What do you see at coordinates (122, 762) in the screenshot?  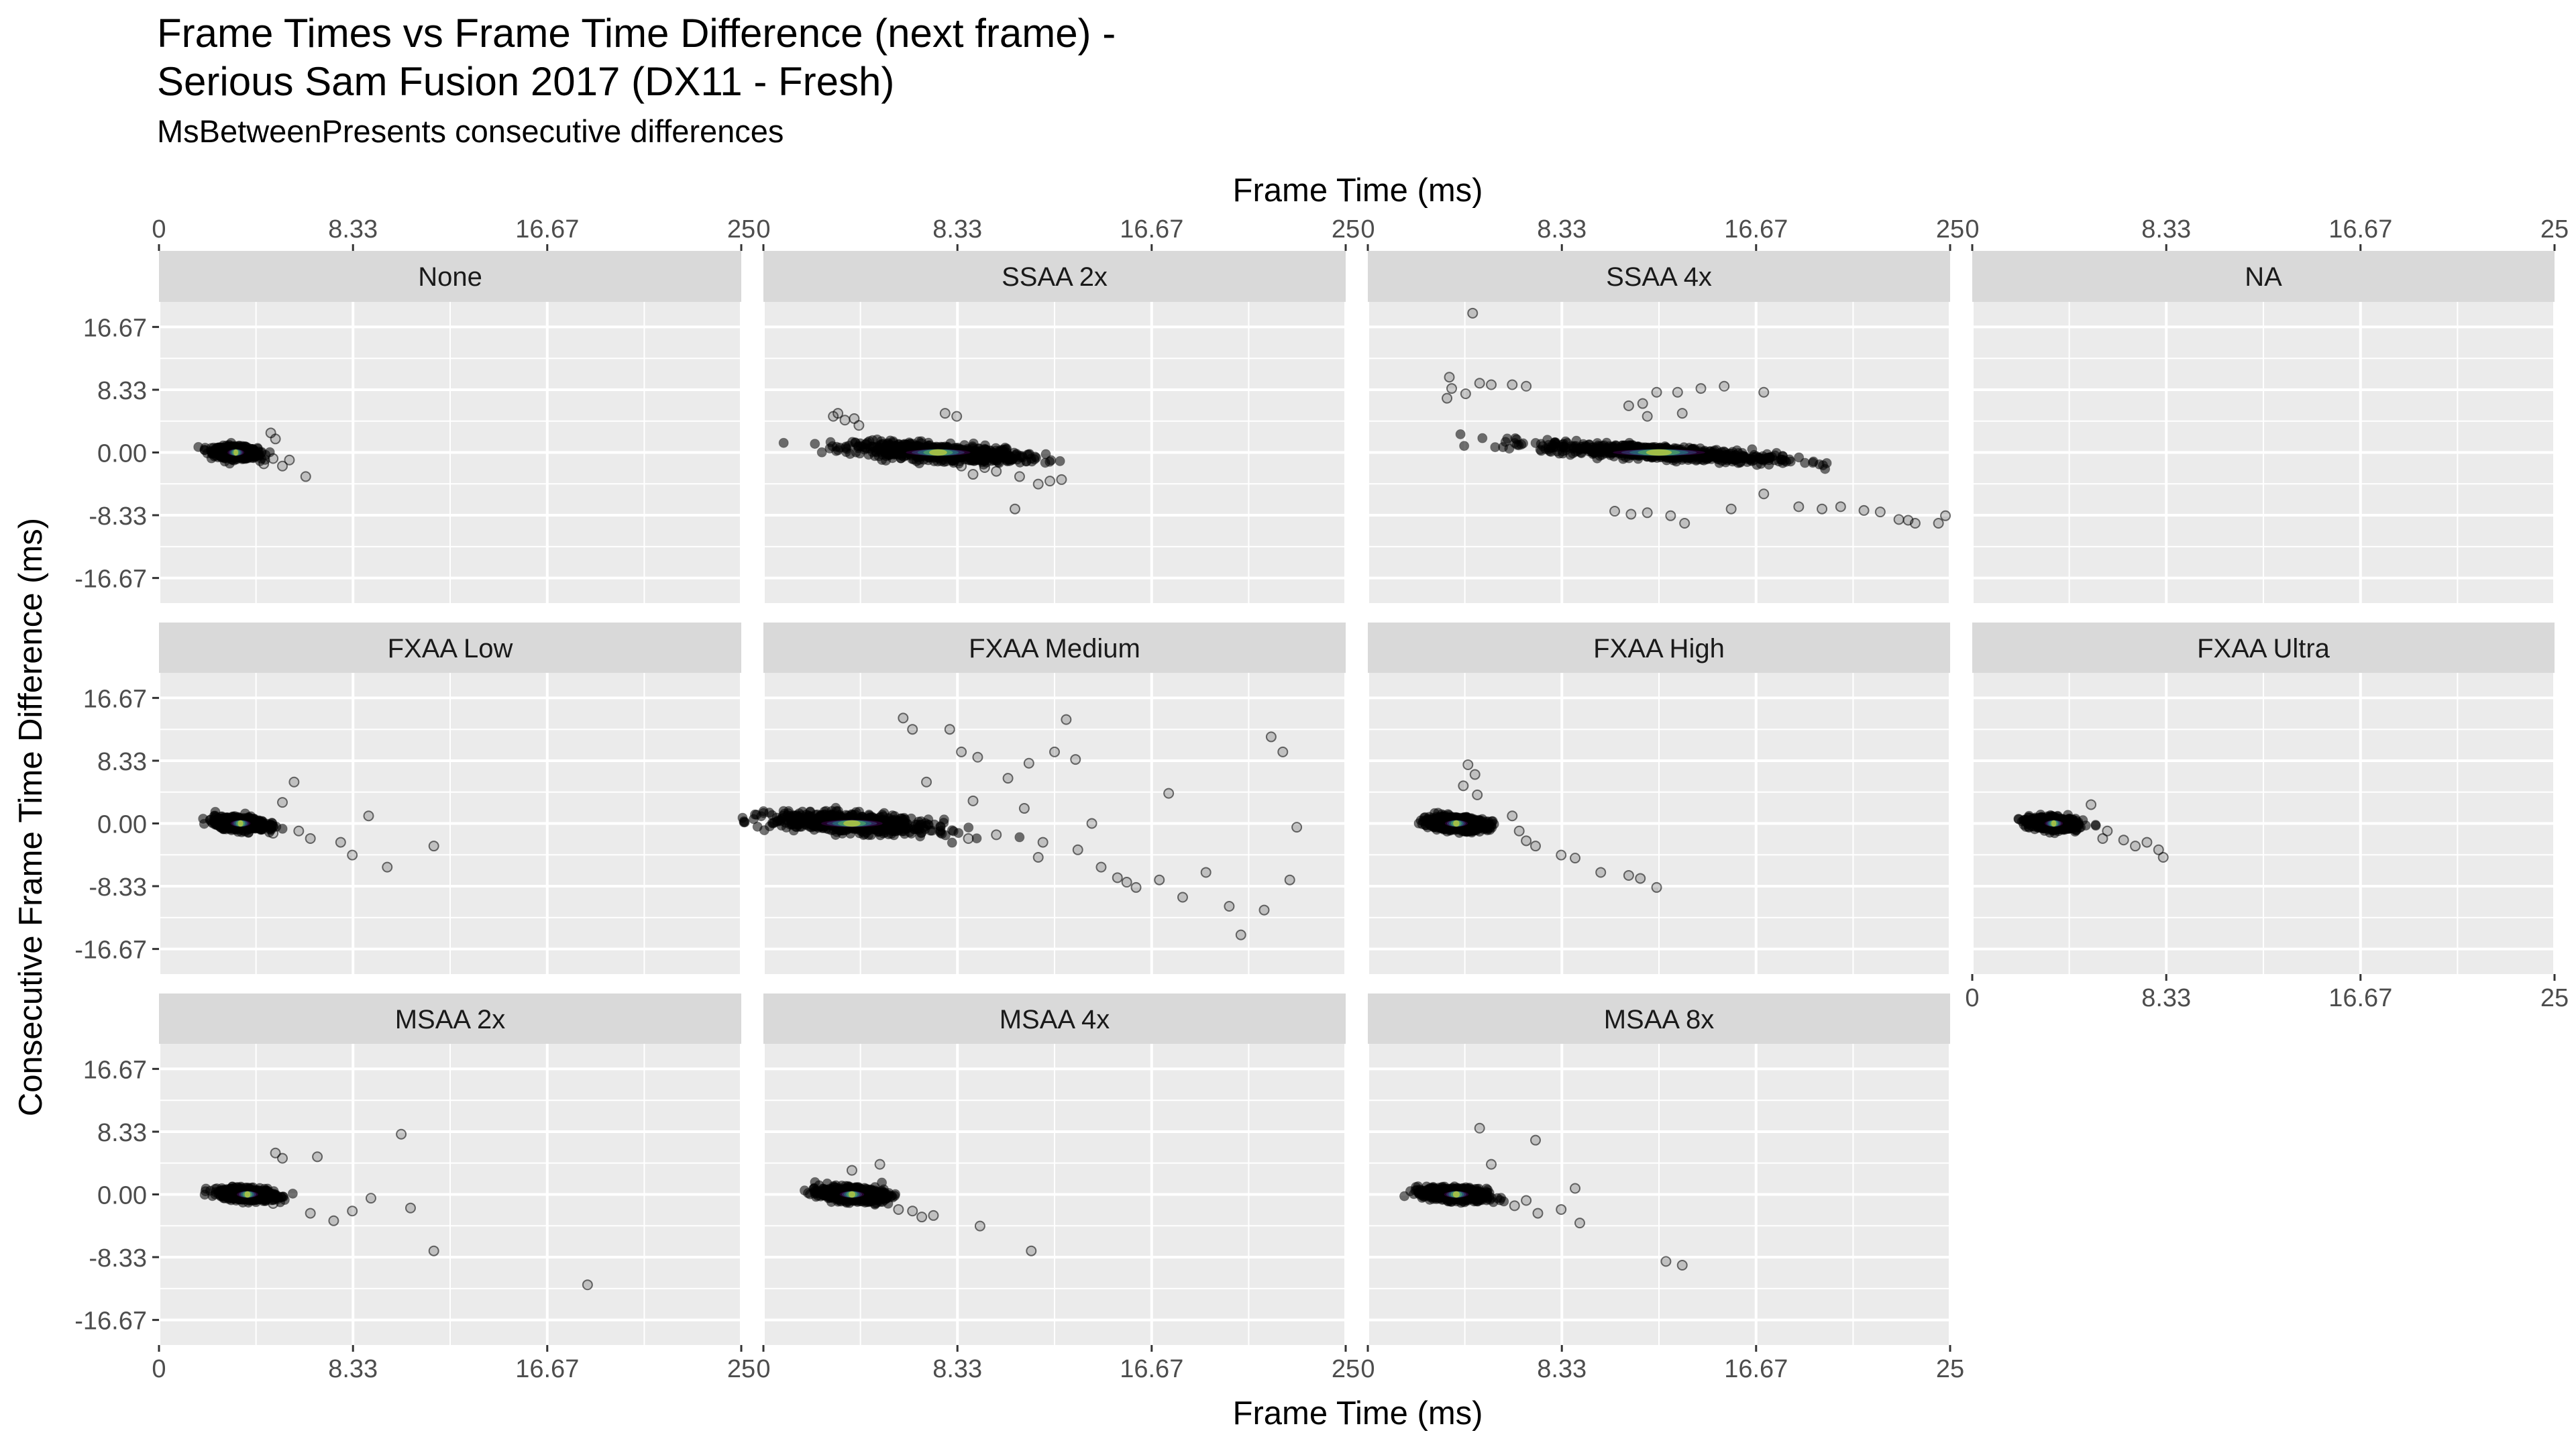 I see `y-tick-label: 8.33` at bounding box center [122, 762].